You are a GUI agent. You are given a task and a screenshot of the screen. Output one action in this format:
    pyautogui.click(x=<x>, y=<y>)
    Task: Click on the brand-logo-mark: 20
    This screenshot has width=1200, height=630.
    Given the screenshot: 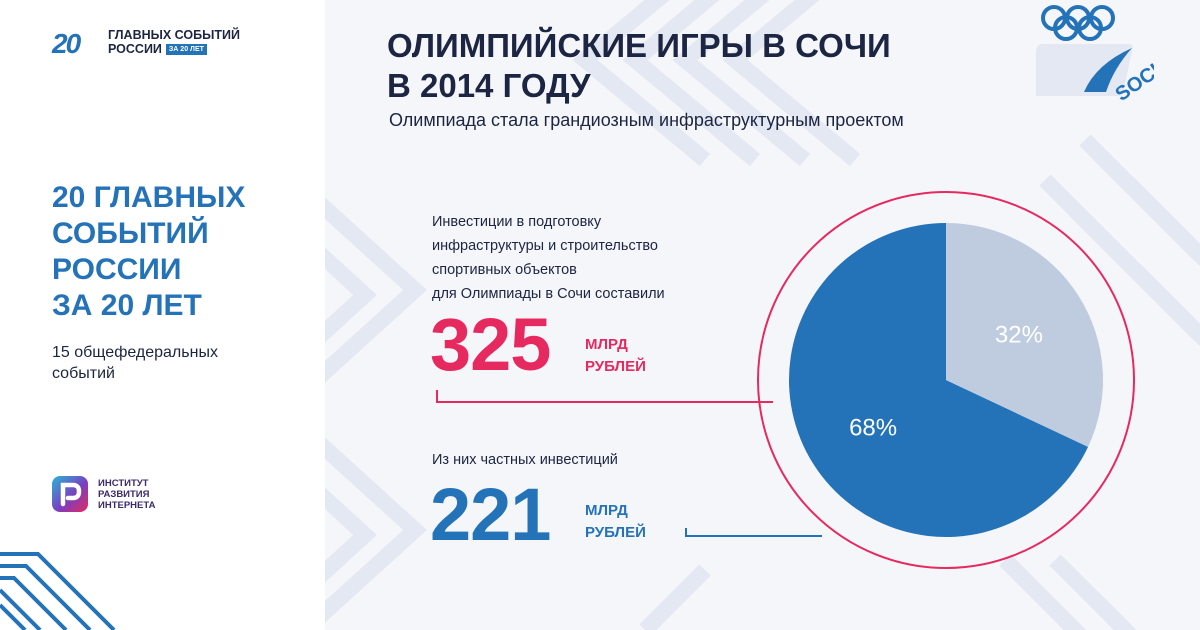 What is the action you would take?
    pyautogui.click(x=66, y=43)
    